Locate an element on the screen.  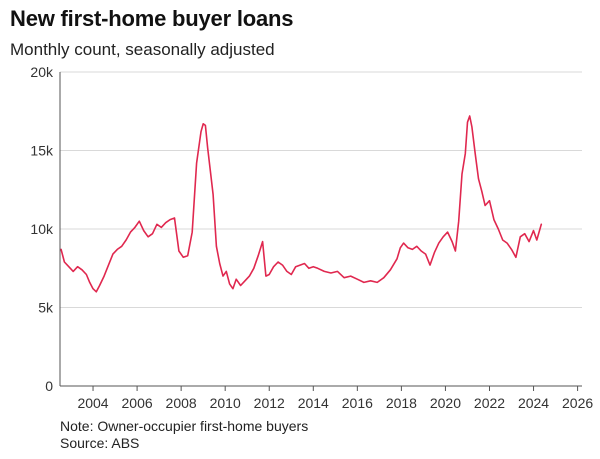
x-tick-label: 2022 is located at coordinates (489, 403).